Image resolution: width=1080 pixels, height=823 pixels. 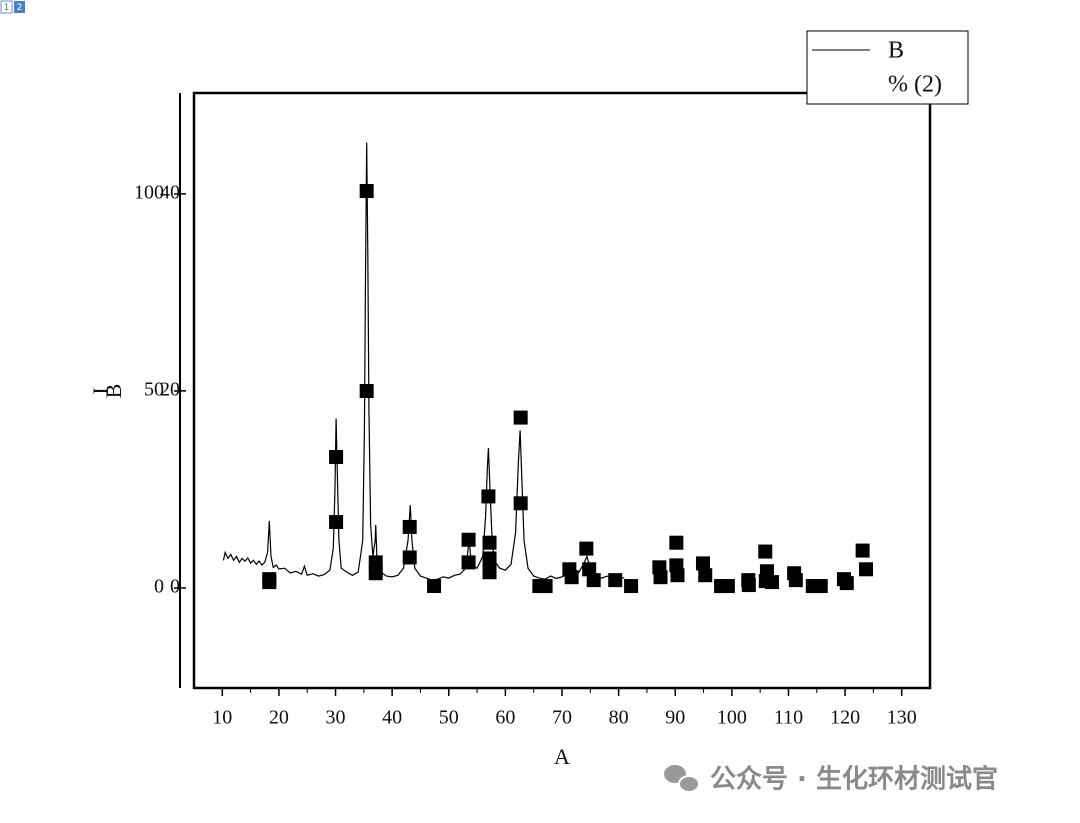 I want to click on legend-label: % (2), so click(x=915, y=85).